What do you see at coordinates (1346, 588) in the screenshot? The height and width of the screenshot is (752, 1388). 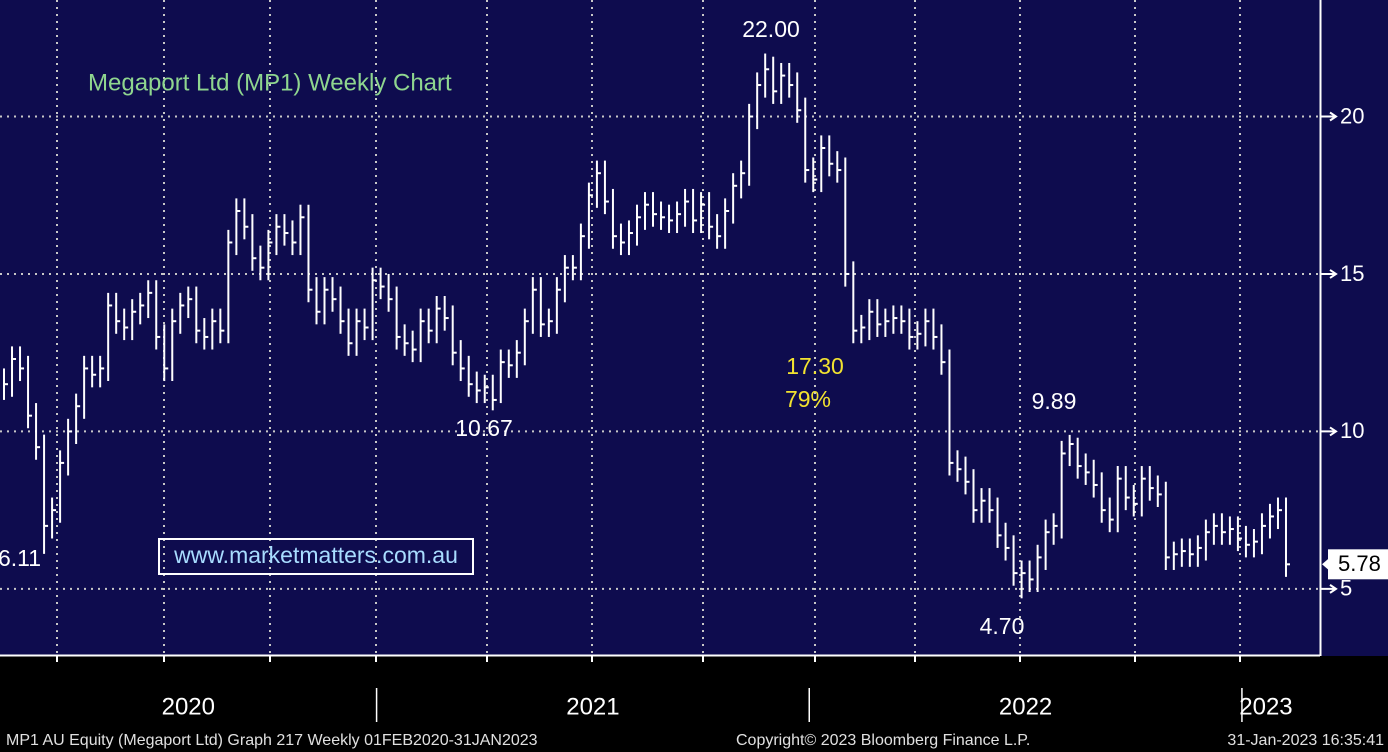 I see `y-tick-label: 5` at bounding box center [1346, 588].